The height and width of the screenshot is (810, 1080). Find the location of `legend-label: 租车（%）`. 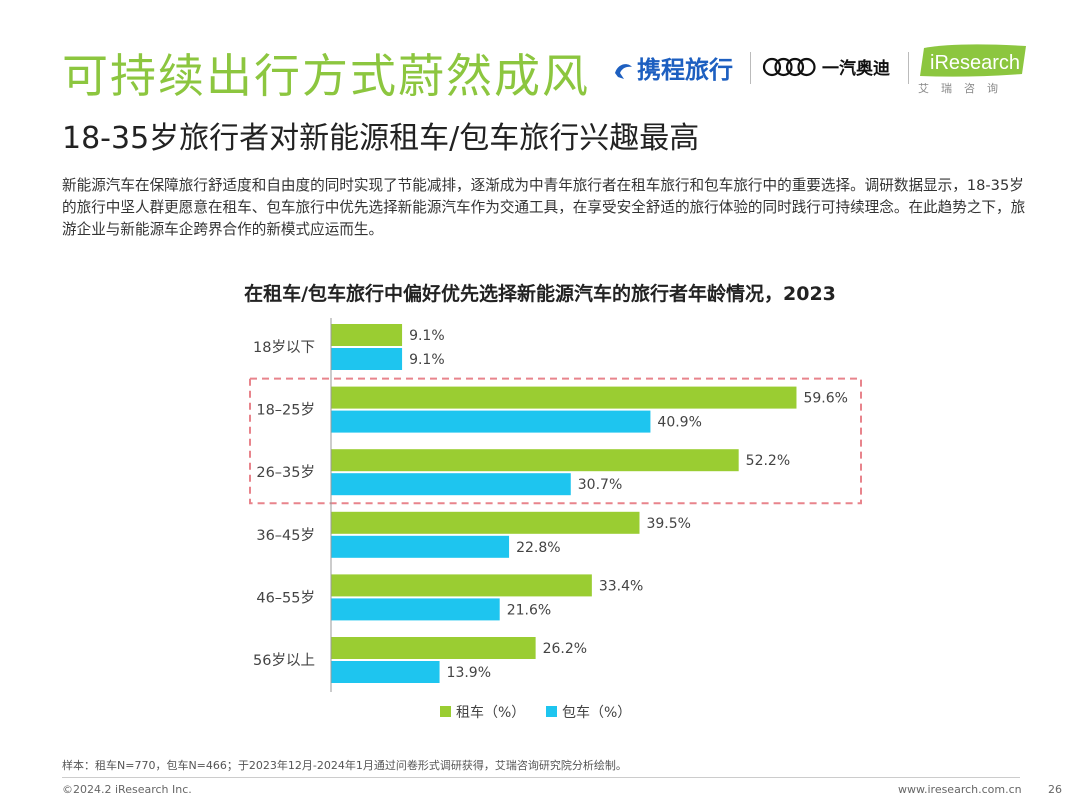

legend-label: 租车（%） is located at coordinates (490, 712).